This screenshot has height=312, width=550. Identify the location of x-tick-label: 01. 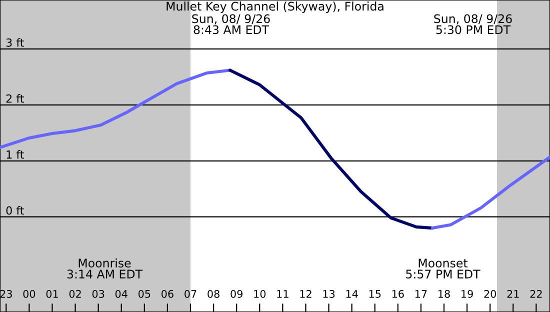
(52, 294).